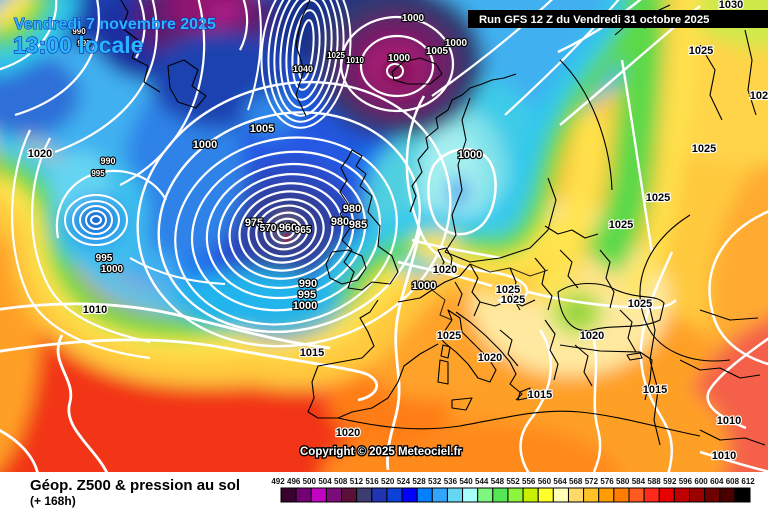 The width and height of the screenshot is (768, 512). What do you see at coordinates (529, 481) in the screenshot?
I see `svg-text: 556` at bounding box center [529, 481].